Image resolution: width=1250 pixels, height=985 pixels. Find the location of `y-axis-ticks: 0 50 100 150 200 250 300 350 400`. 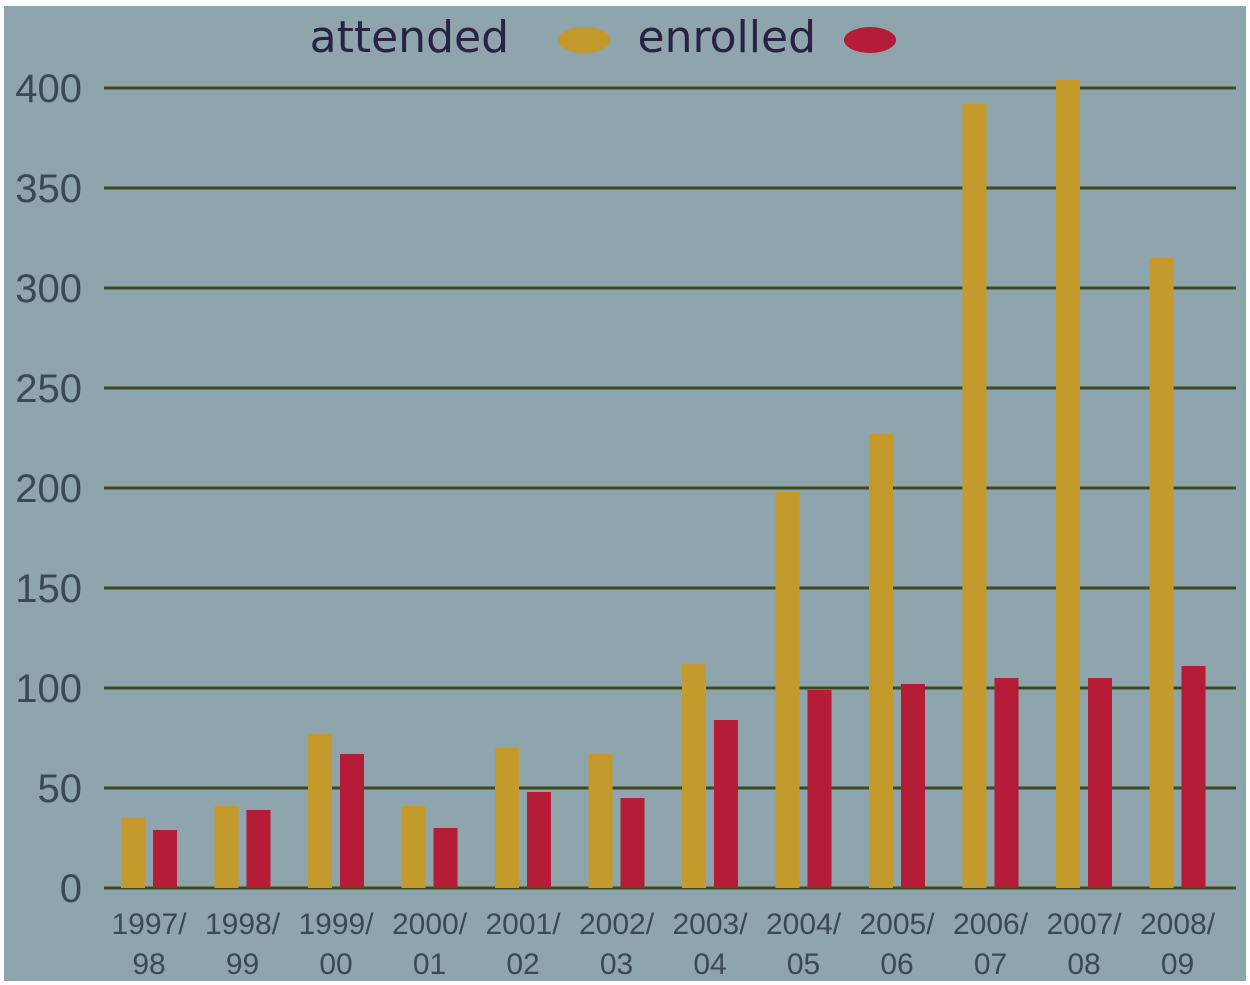

y-axis-ticks: 0 50 100 150 200 250 300 350 400 is located at coordinates (48, 489).